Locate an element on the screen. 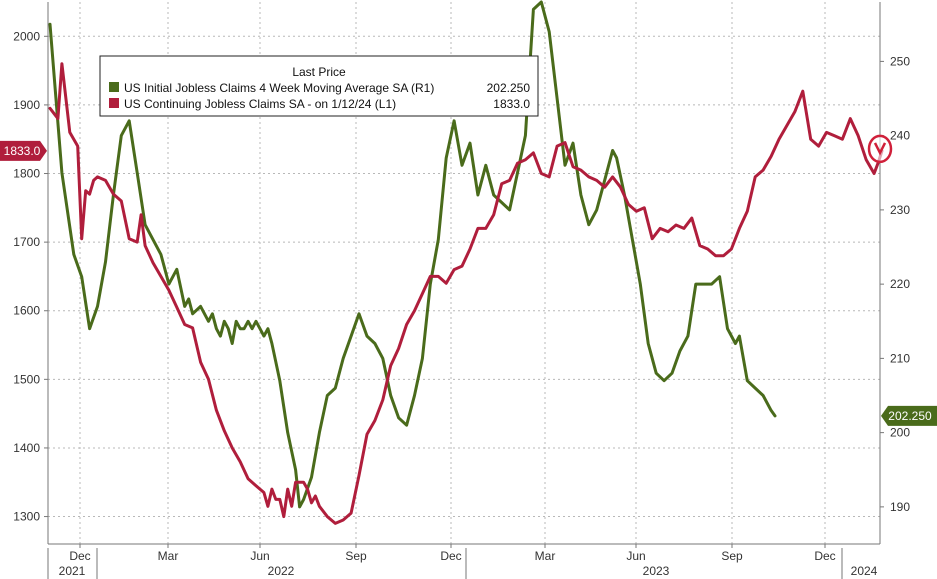  left-price-tag is located at coordinates (23, 150).